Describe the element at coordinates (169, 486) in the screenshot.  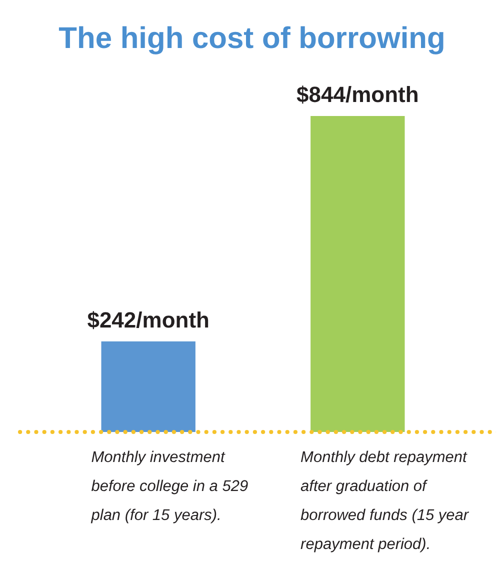
I see `x-tick-label: Monthly investment before college in a 529 plan (for 15 years).` at that location.